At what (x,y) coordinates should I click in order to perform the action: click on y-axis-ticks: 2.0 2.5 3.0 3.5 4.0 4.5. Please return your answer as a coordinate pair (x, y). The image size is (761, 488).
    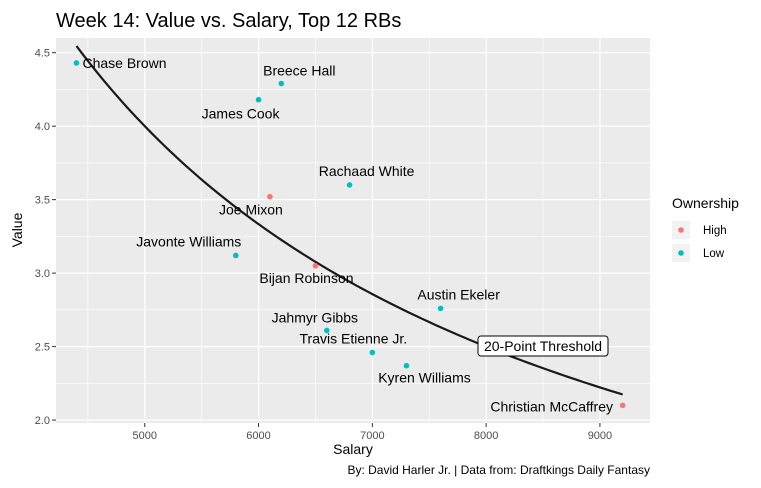
    Looking at the image, I should click on (45, 237).